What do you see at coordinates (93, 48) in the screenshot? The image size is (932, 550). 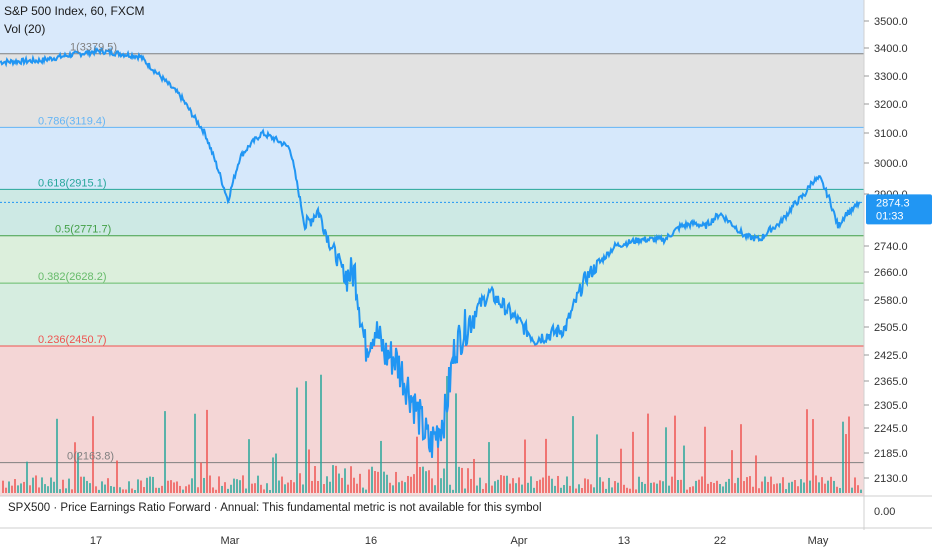 I see `fib-label-1: 1(3379.5)` at bounding box center [93, 48].